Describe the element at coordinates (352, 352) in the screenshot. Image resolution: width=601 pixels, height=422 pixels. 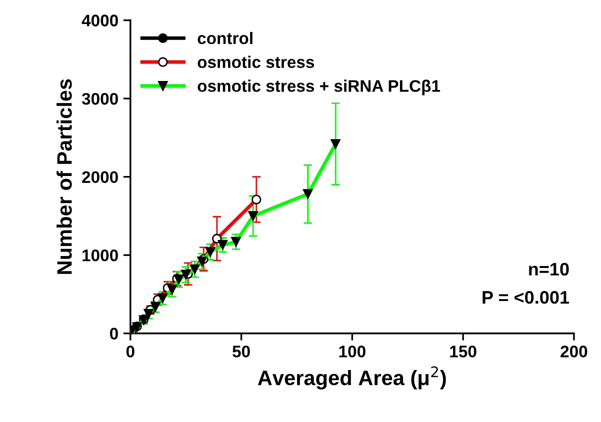
I see `x-tick-label: 100` at that location.